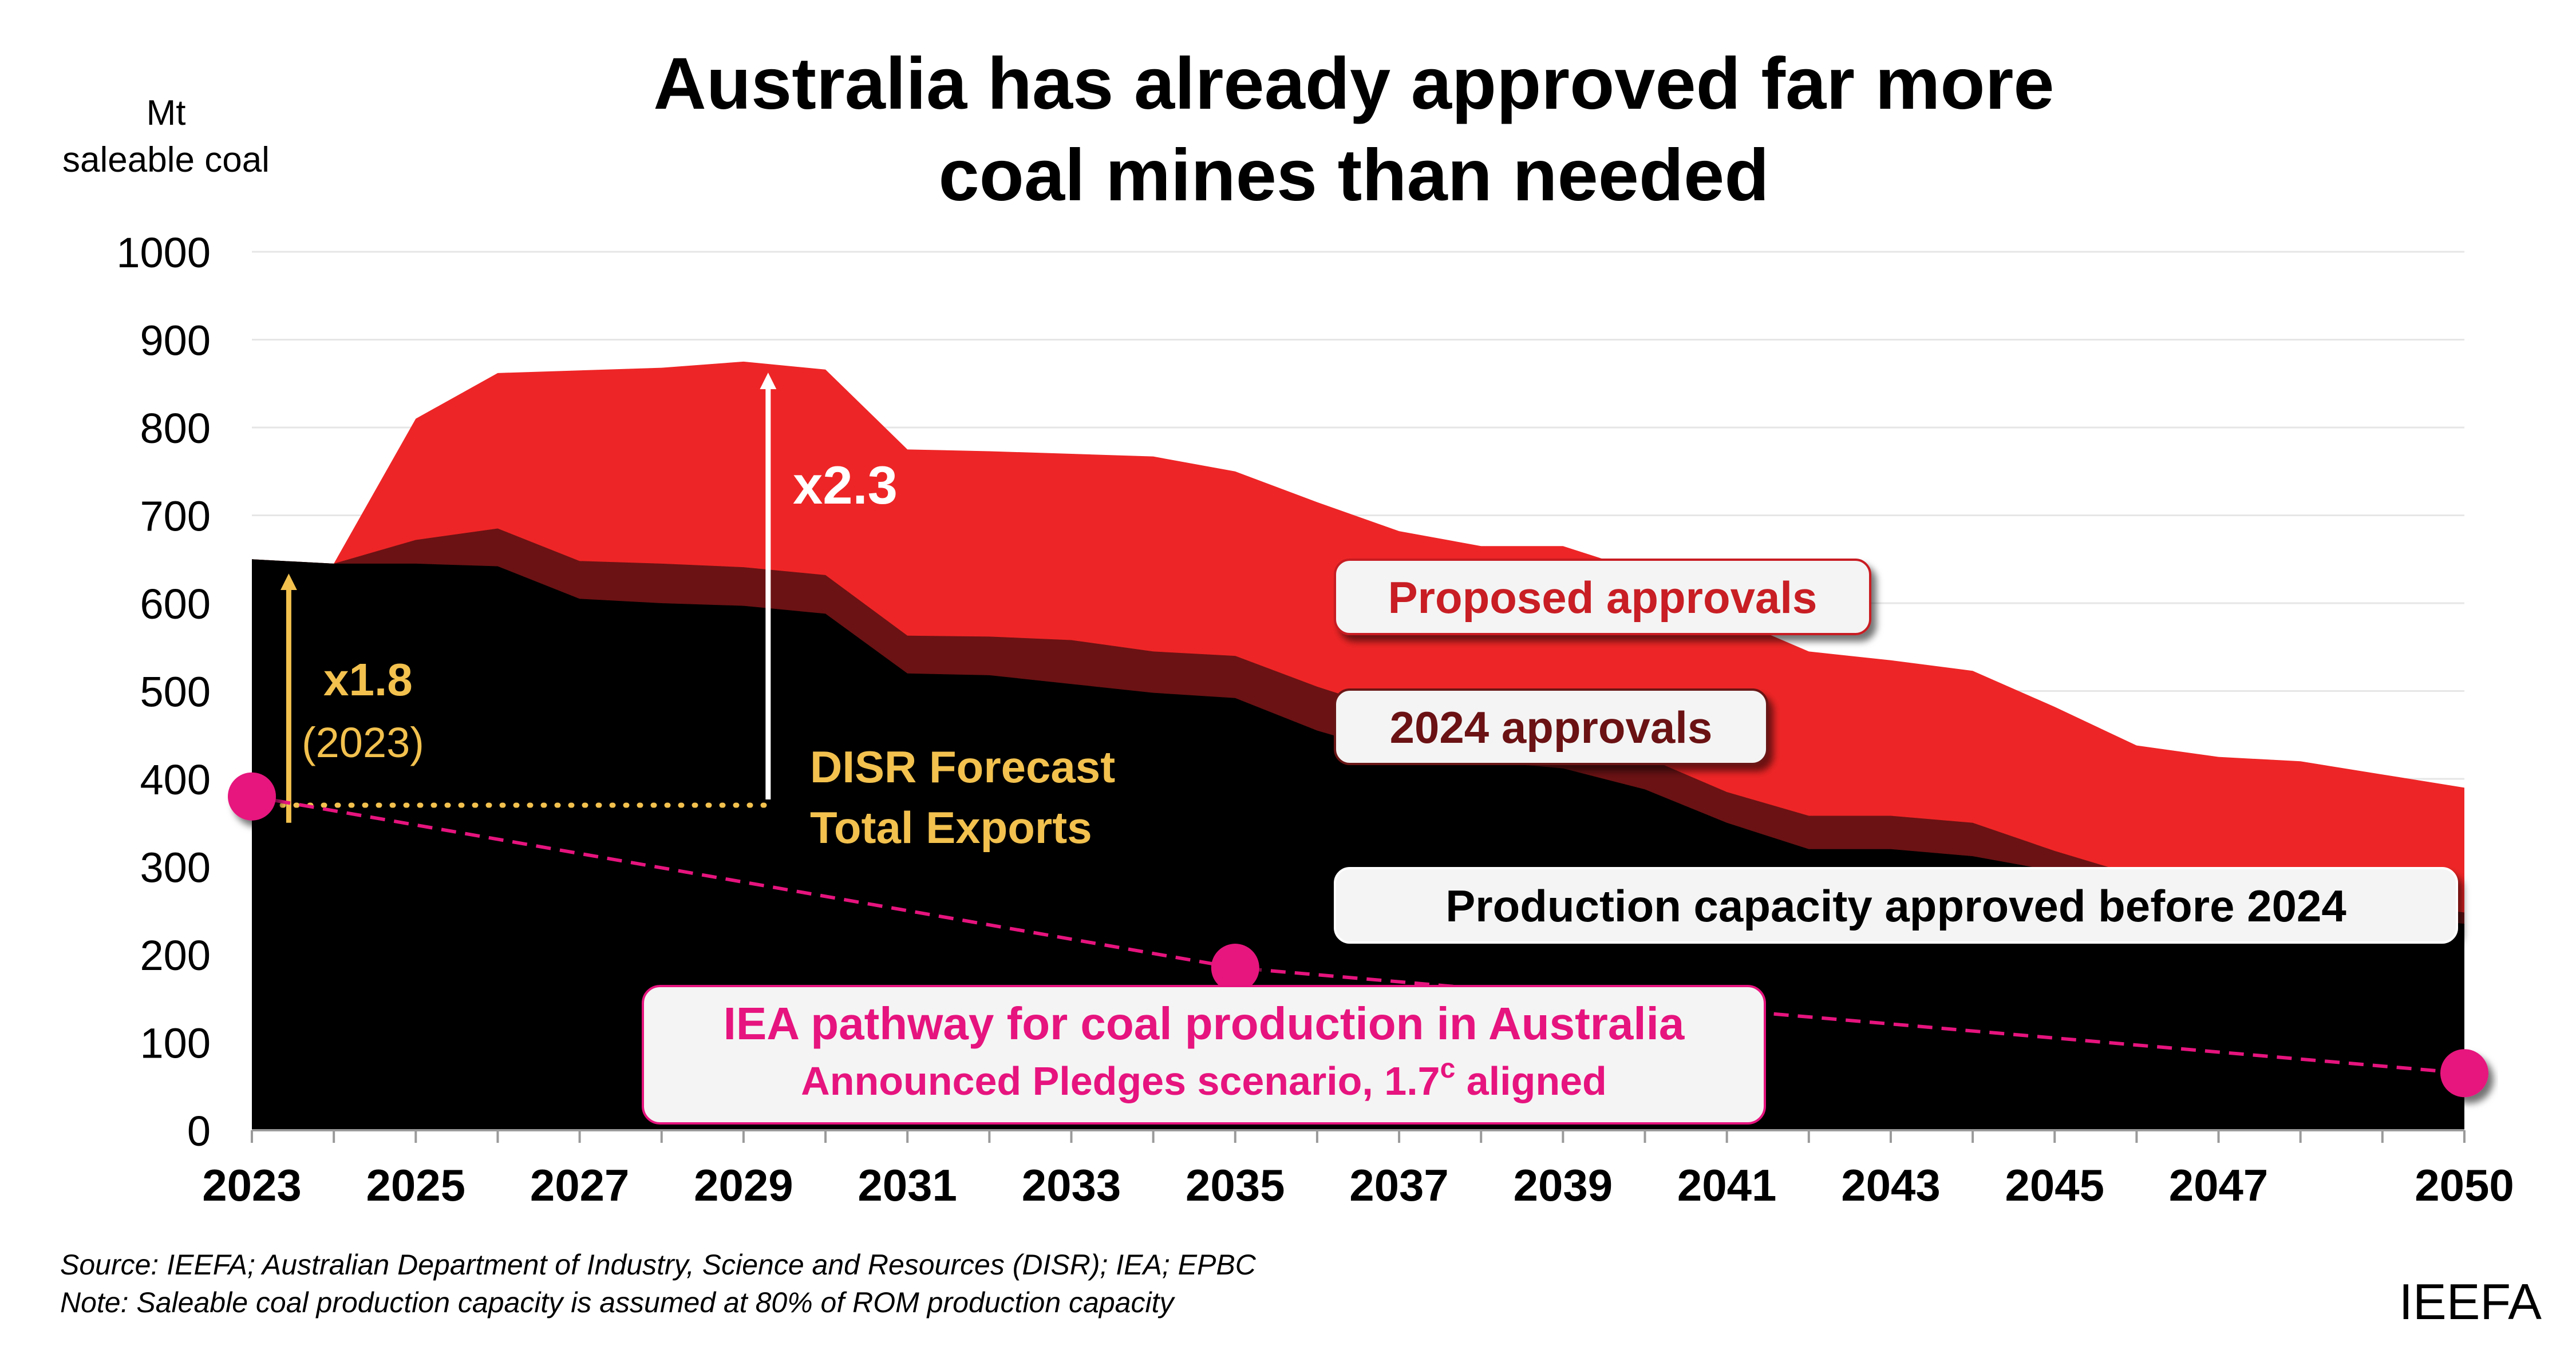 Image resolution: width=2576 pixels, height=1350 pixels. I want to click on iea-pathway-label-line-2: Announced Pledges scenario, 1.7c aligned, so click(1204, 1078).